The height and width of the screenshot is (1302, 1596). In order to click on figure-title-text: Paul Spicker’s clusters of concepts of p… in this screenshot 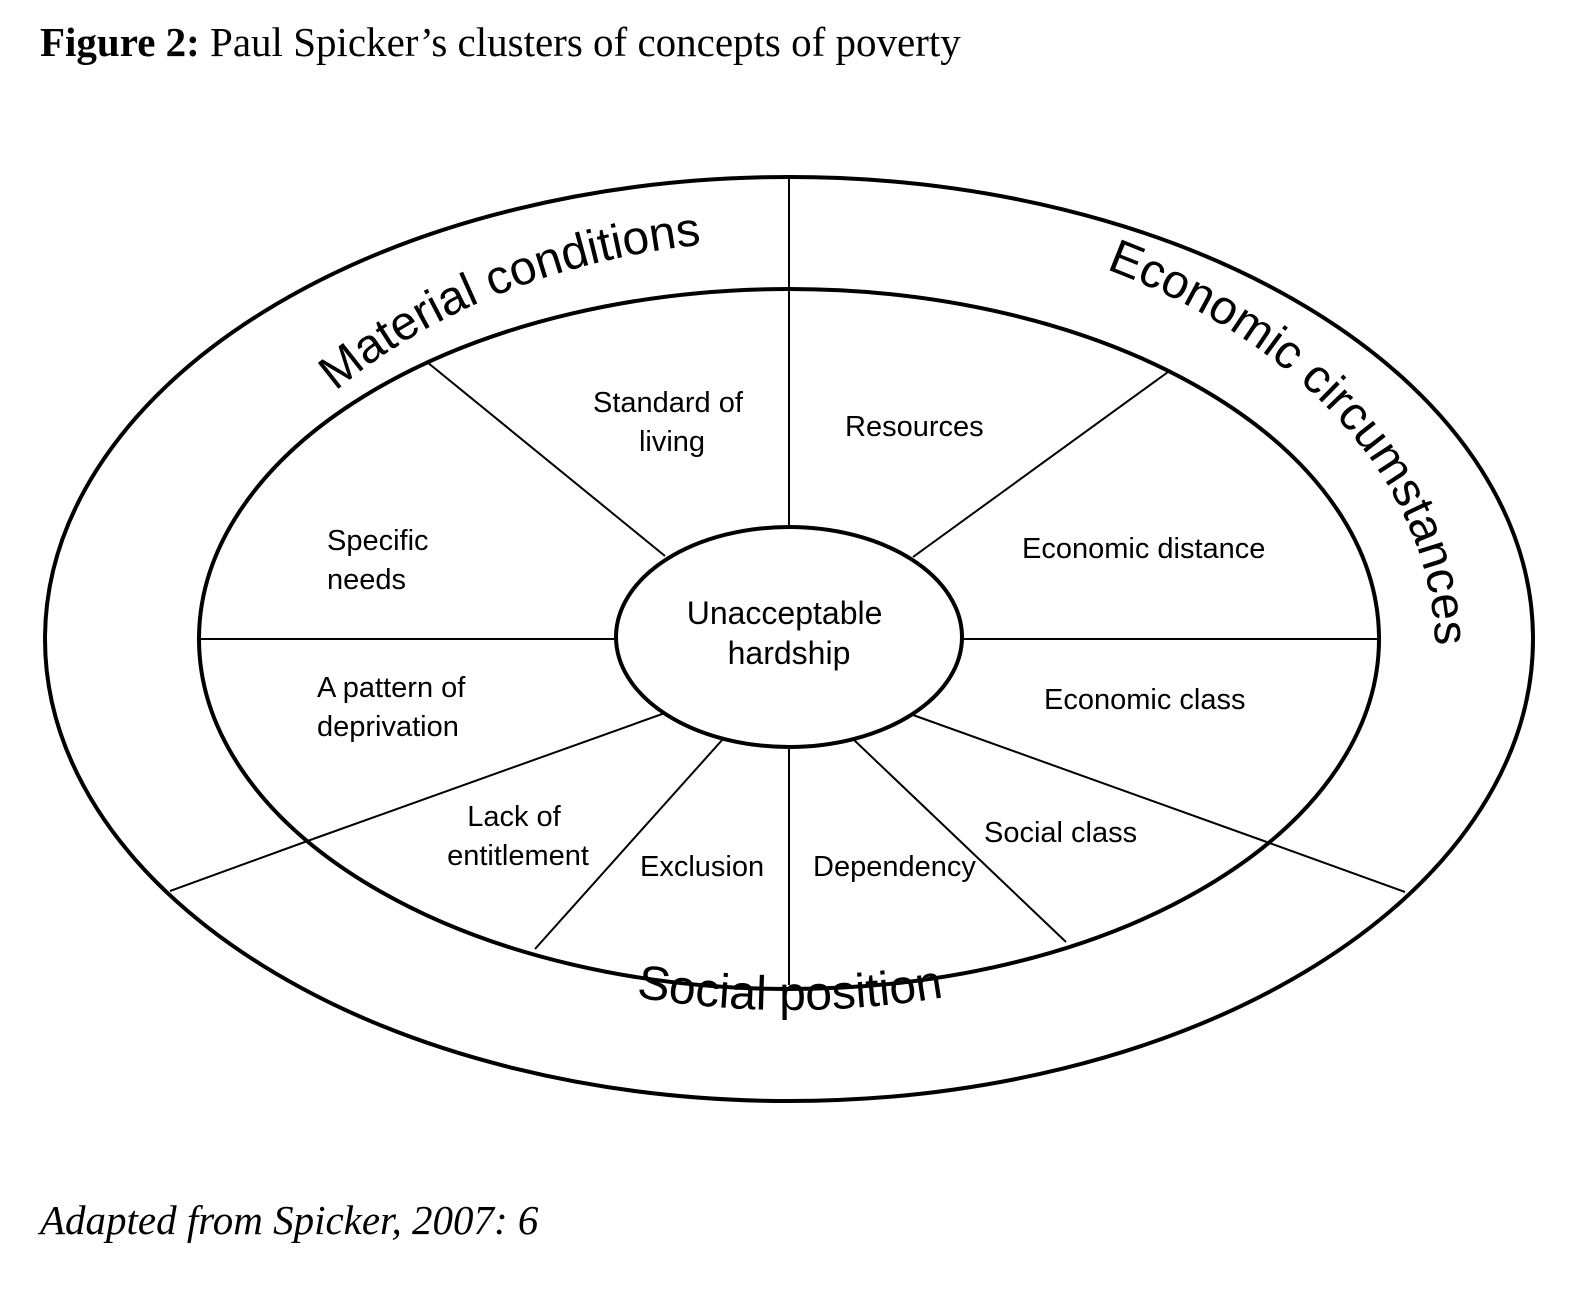, I will do `click(585, 42)`.